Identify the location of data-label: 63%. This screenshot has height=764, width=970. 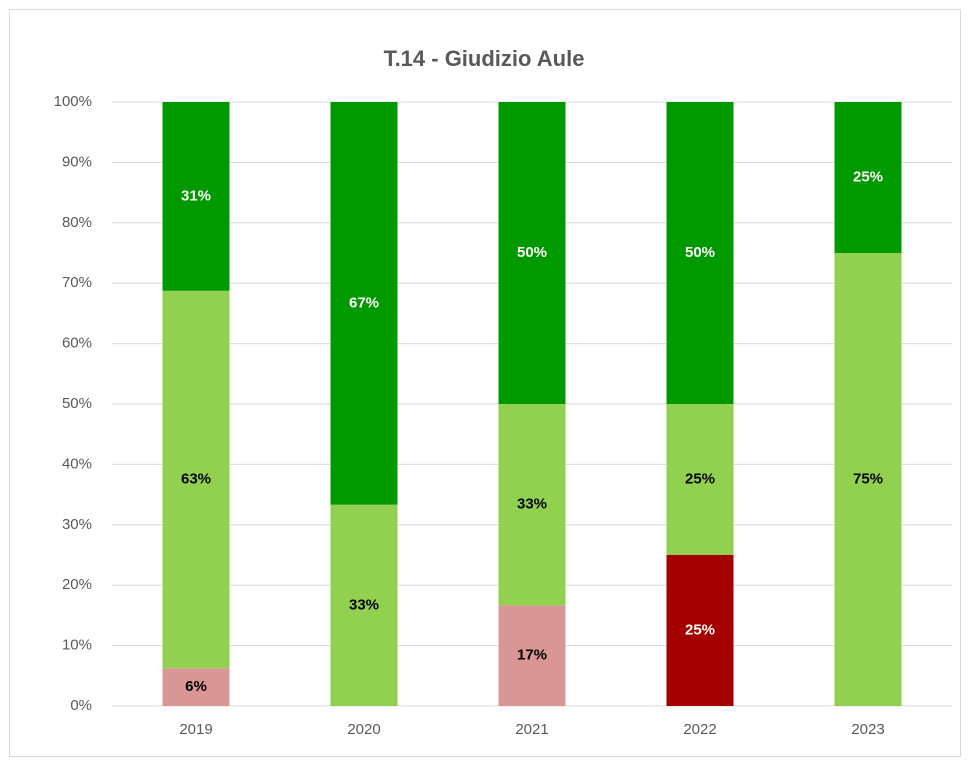
(196, 478).